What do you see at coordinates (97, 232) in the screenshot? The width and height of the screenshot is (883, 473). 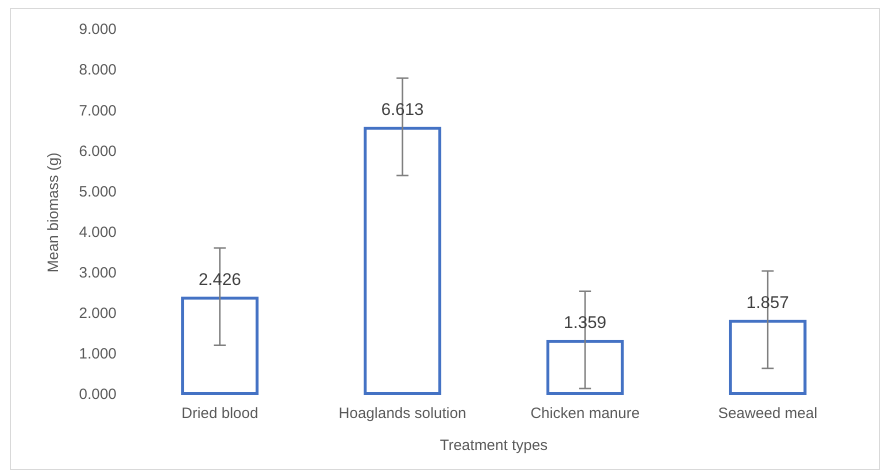 I see `y-tick-label: 4.000` at bounding box center [97, 232].